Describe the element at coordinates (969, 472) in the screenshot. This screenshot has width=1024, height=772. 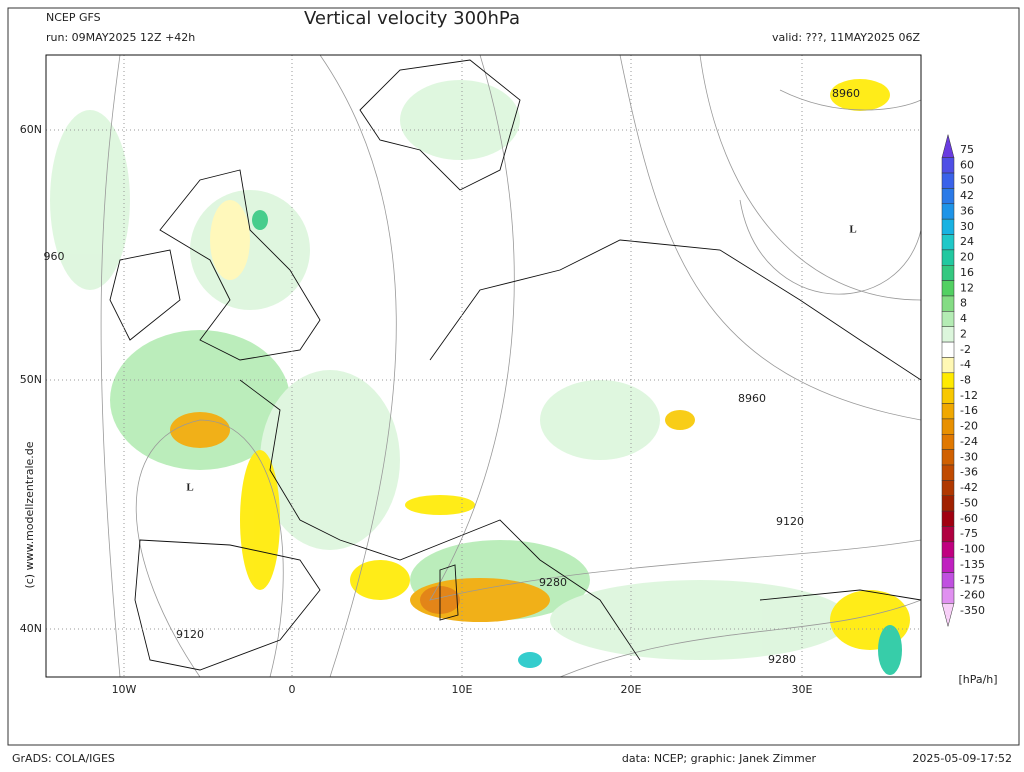
I see `colorbar-label: -36` at that location.